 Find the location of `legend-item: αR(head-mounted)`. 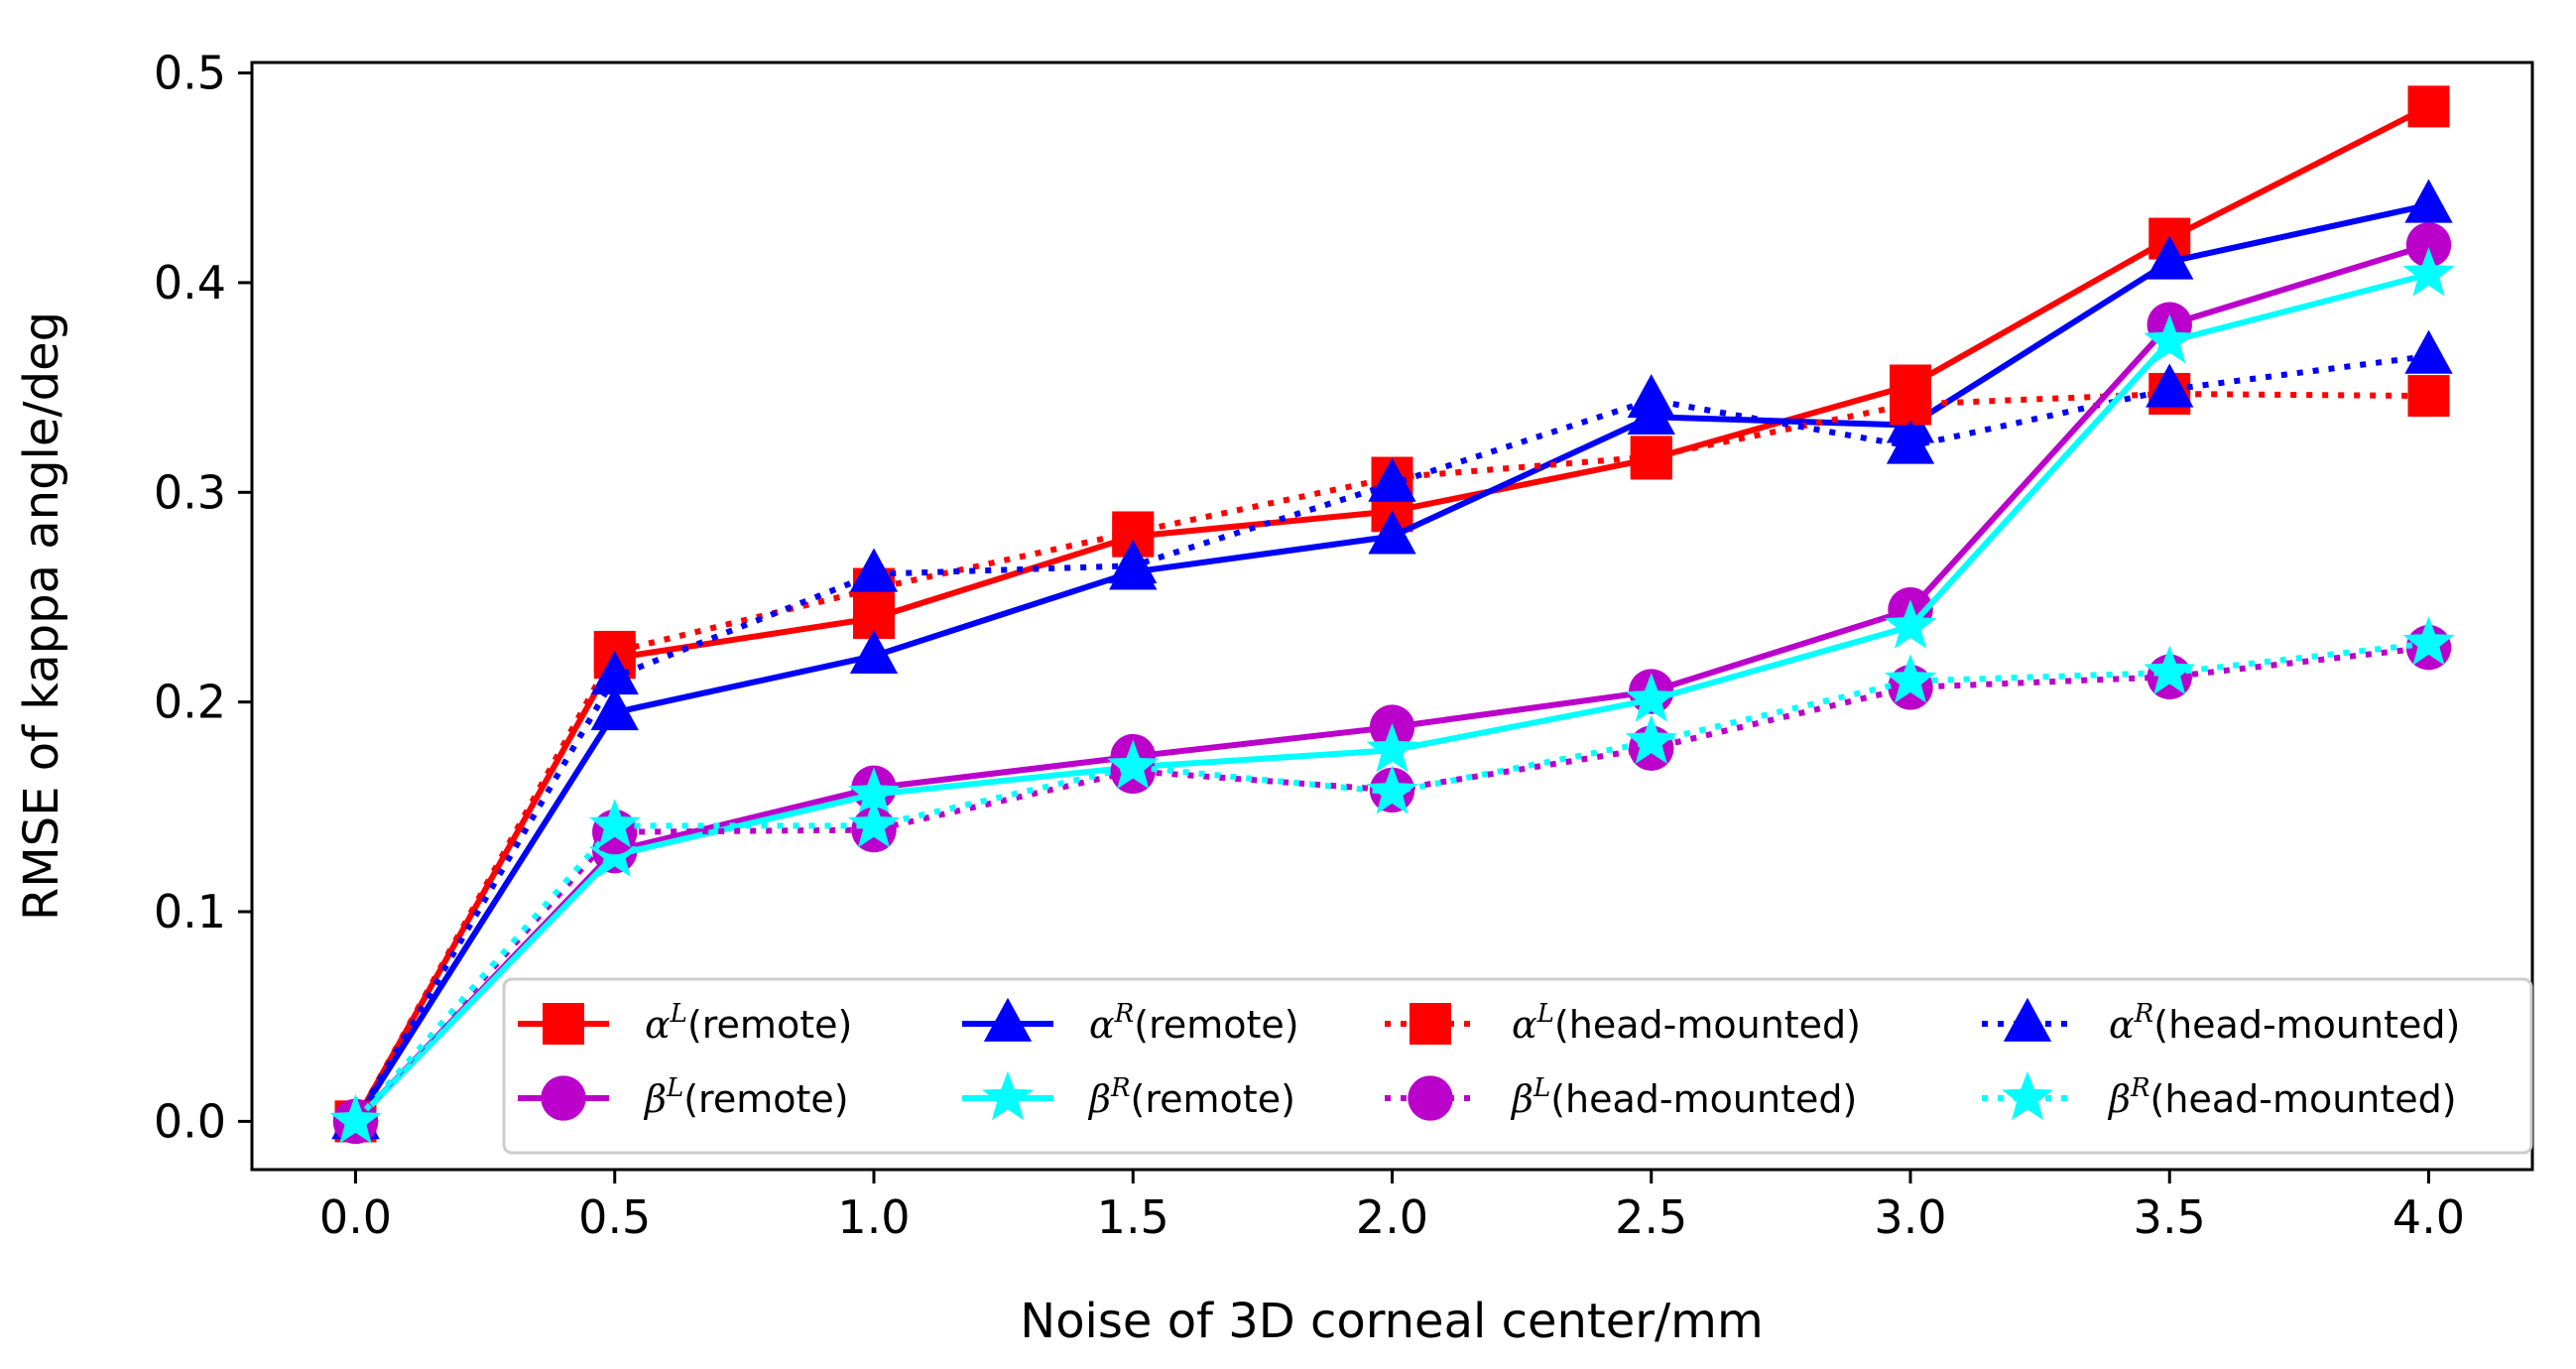

legend-item: αR(head-mounted) is located at coordinates (2221, 1022).